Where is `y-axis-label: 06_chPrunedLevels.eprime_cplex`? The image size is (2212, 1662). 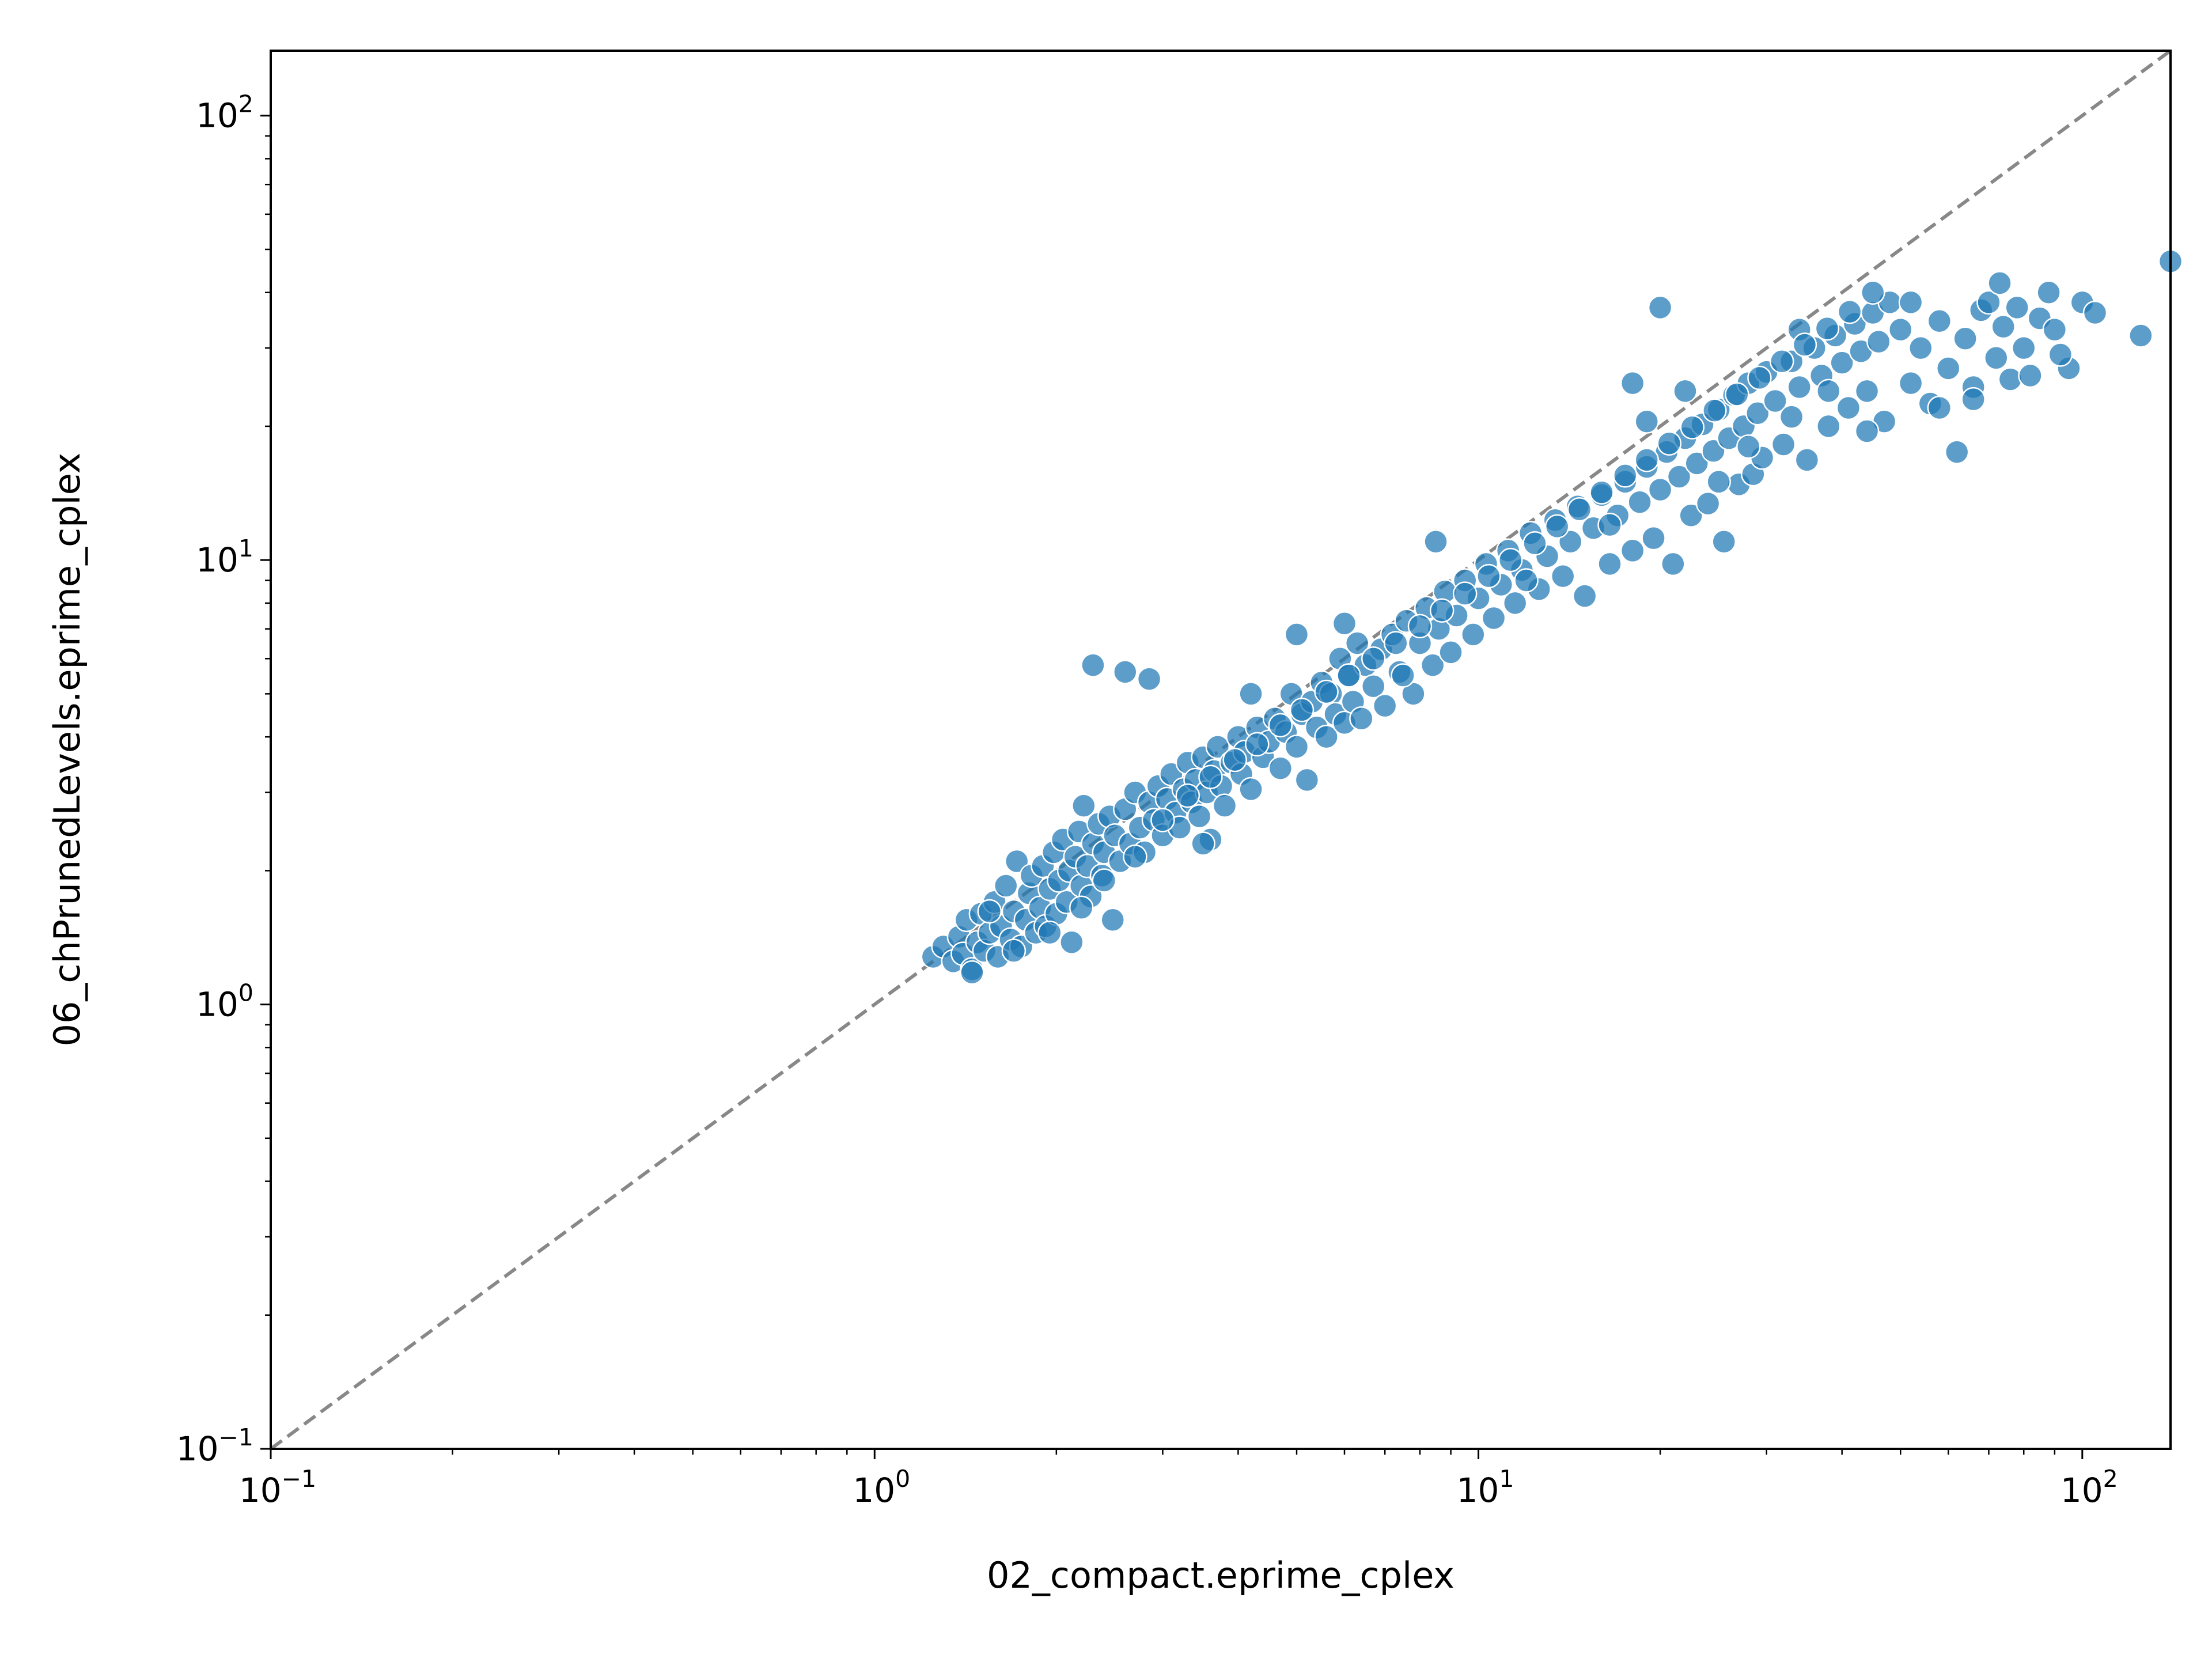 y-axis-label: 06_chPrunedLevels.eprime_cplex is located at coordinates (67, 750).